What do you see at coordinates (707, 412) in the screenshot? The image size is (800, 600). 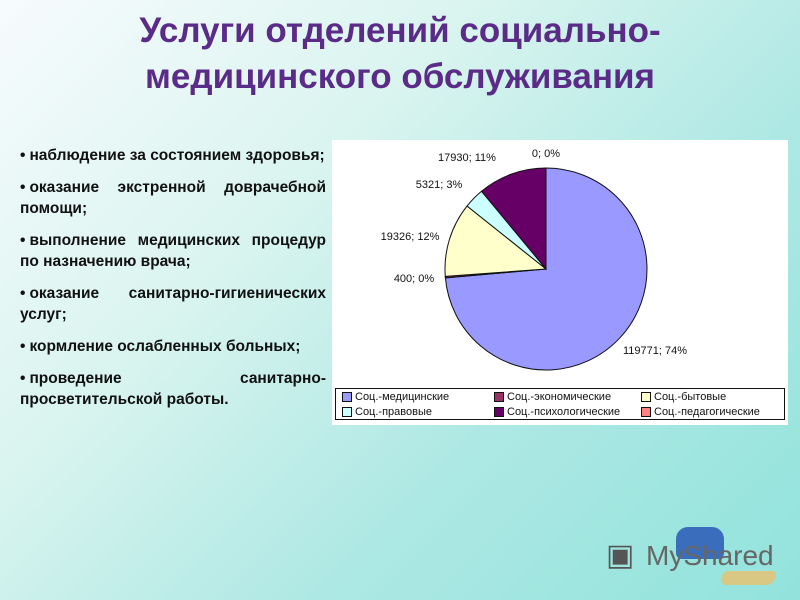 I see `legend-label: Соц.-педагогические` at bounding box center [707, 412].